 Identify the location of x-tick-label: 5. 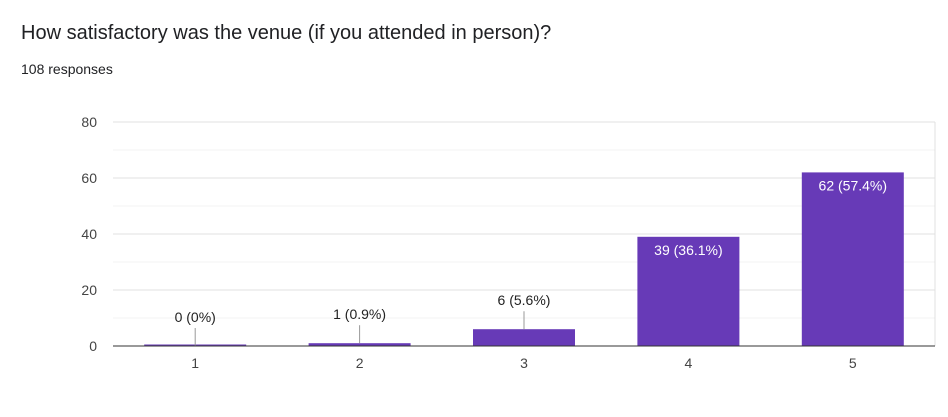
(853, 363).